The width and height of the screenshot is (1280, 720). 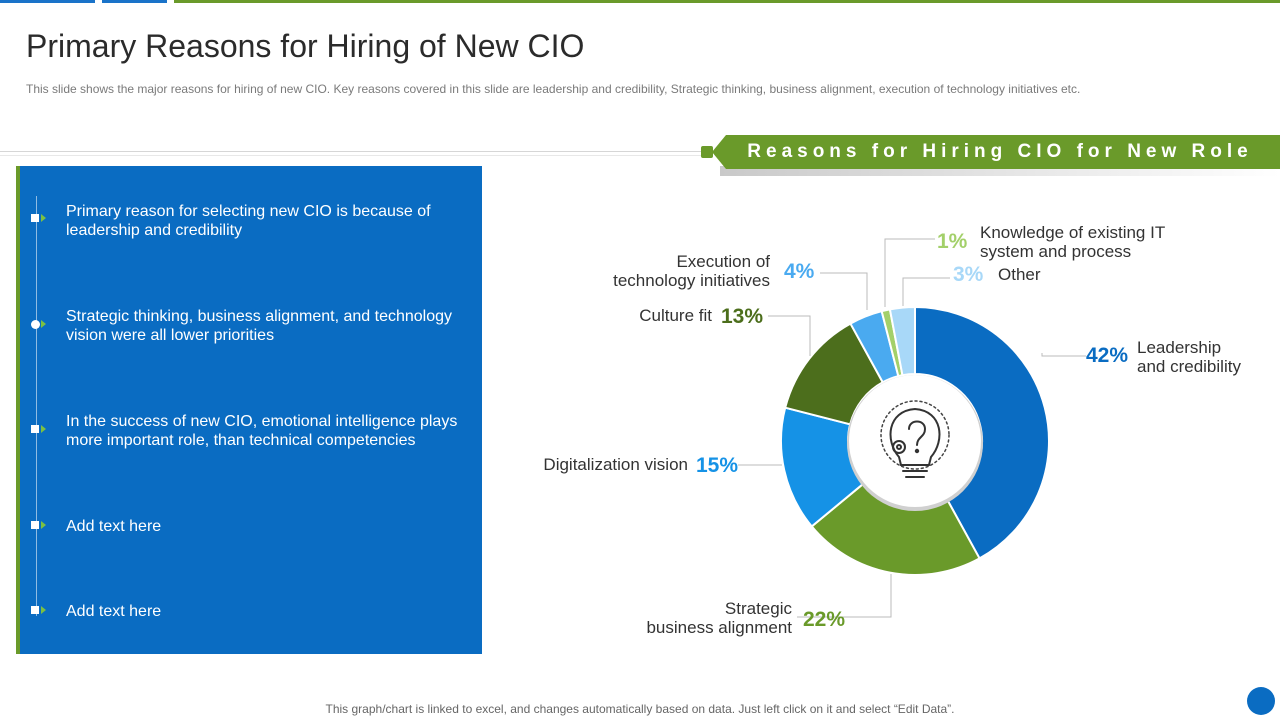 What do you see at coordinates (352, 155) in the screenshot?
I see `divider-line-secondary` at bounding box center [352, 155].